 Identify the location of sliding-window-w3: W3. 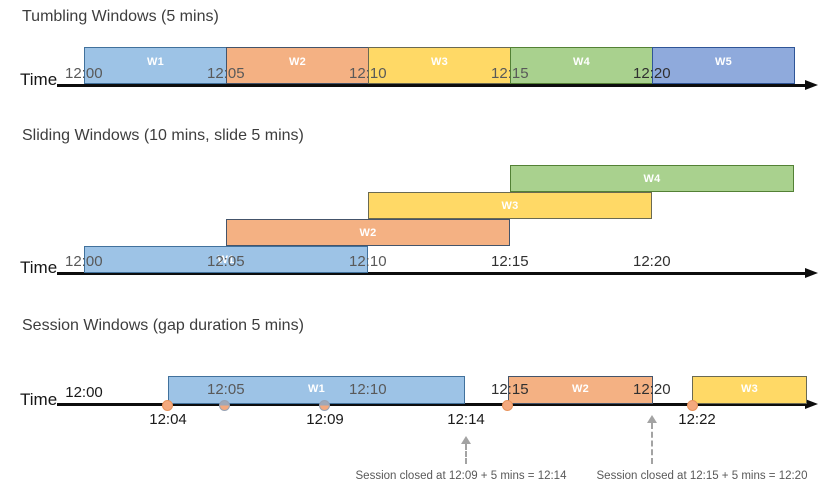
(510, 205).